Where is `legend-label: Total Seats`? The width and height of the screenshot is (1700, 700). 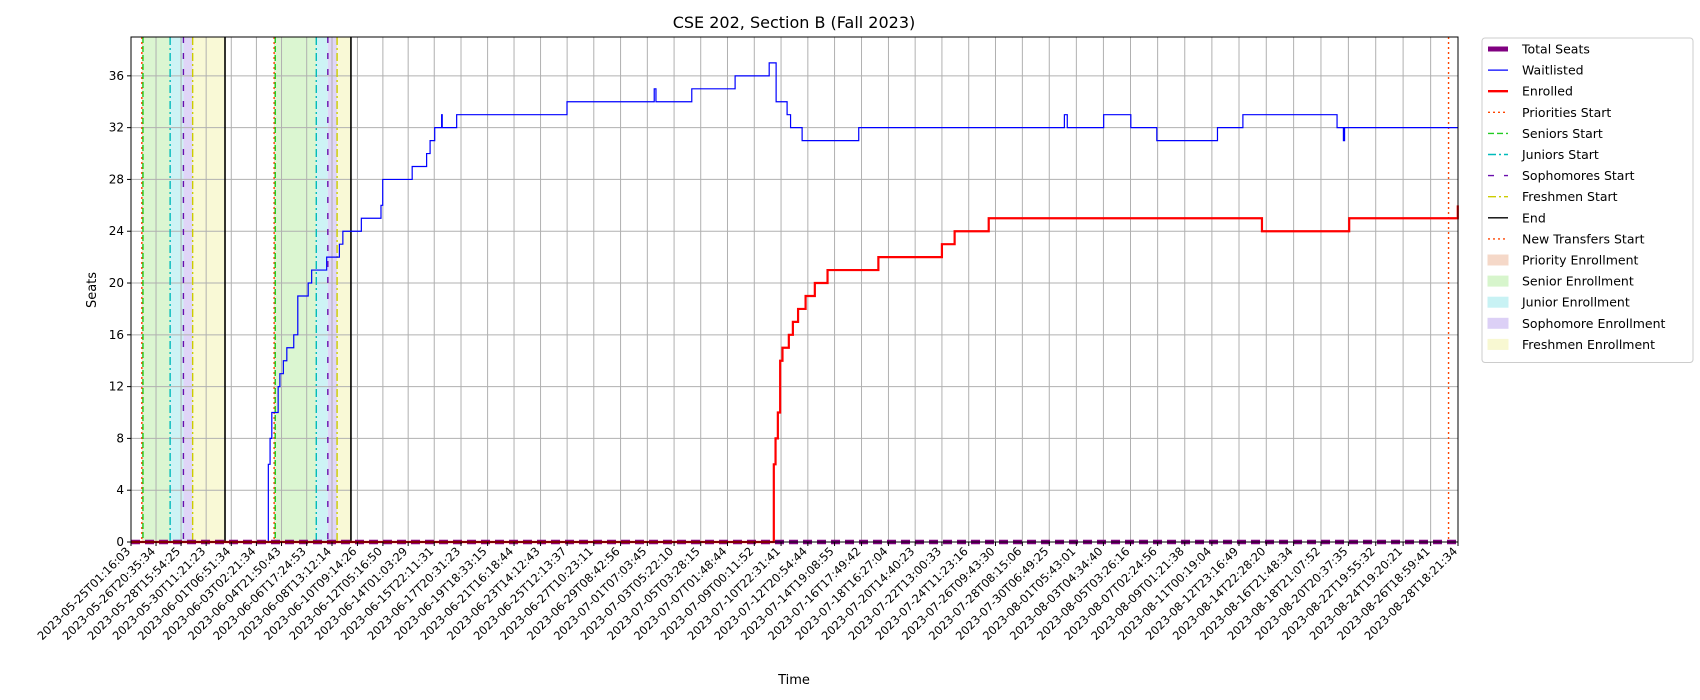
legend-label: Total Seats is located at coordinates (1555, 49).